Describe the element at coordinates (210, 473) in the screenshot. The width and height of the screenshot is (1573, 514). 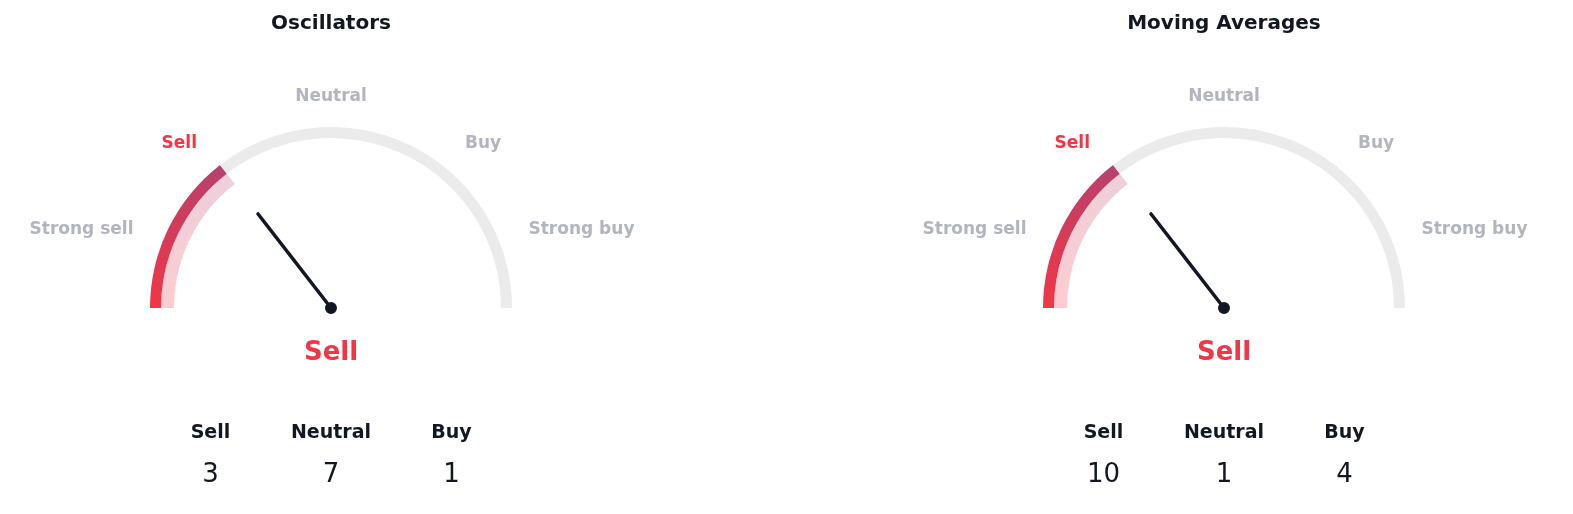
I see `data-label: 3` at that location.